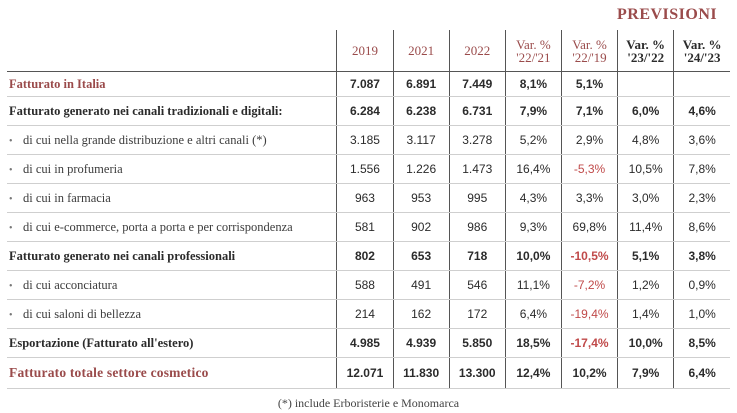 This screenshot has height=413, width=737. What do you see at coordinates (701, 140) in the screenshot?
I see `table-cell: 3,6%` at bounding box center [701, 140].